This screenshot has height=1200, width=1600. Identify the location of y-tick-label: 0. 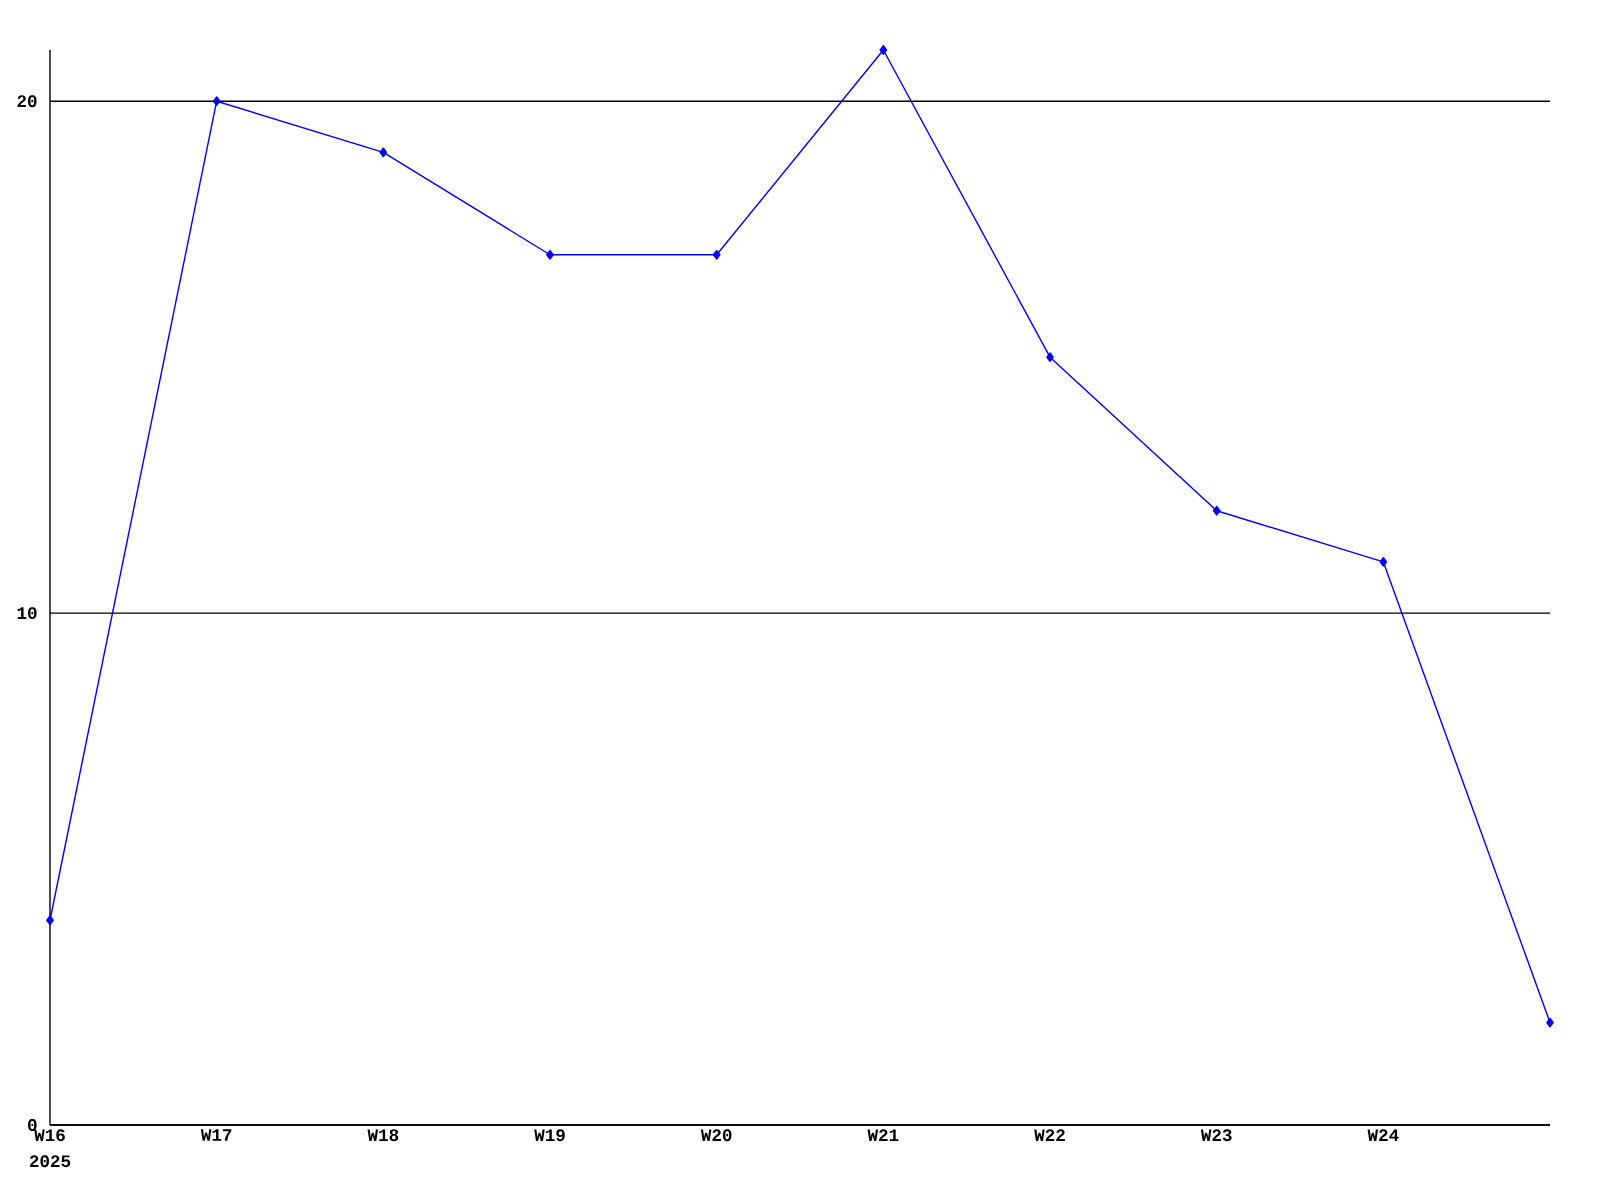
(32, 1125).